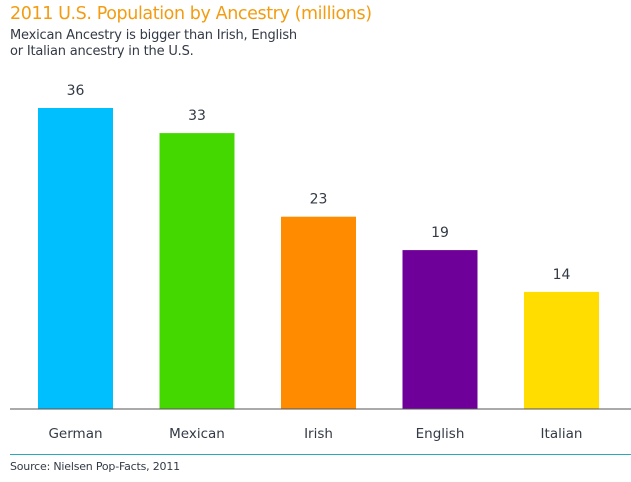  I want to click on bar-irish, so click(318, 312).